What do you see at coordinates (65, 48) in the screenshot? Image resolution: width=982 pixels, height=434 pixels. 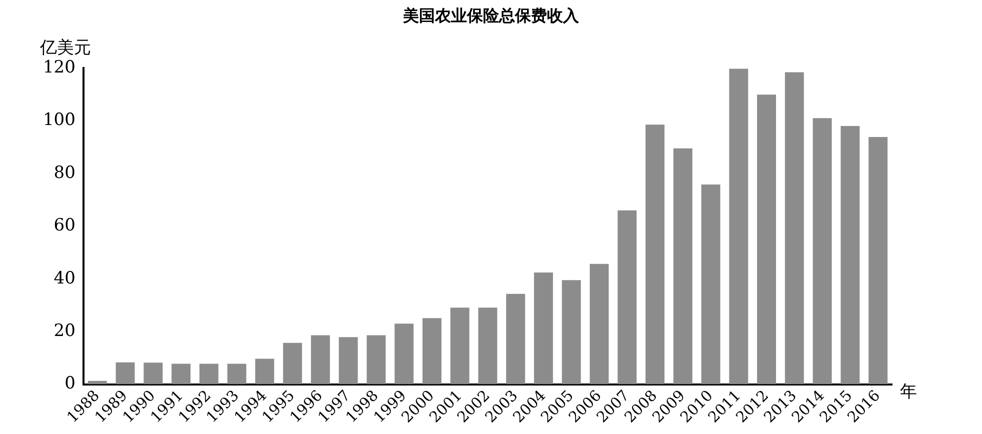 I see `y-axis-title: 亿美元` at bounding box center [65, 48].